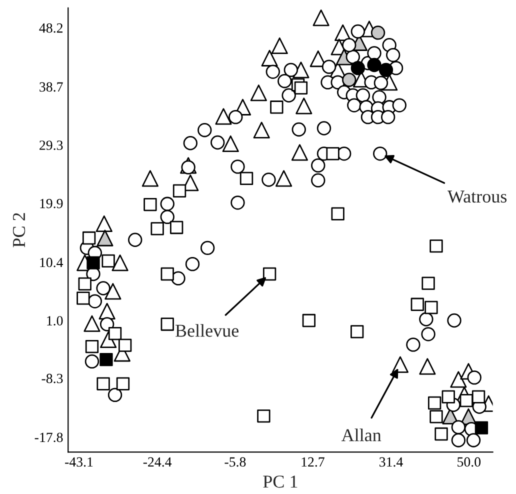  I want to click on y-tick-label: -8.3, so click(52, 379).